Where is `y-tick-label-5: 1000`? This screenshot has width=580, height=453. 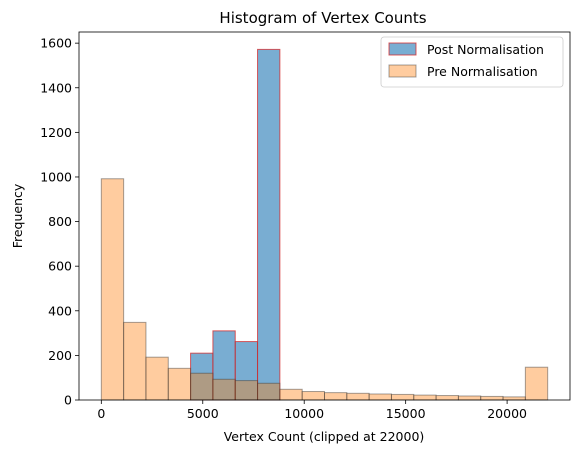
y-tick-label-5: 1000 is located at coordinates (56, 176).